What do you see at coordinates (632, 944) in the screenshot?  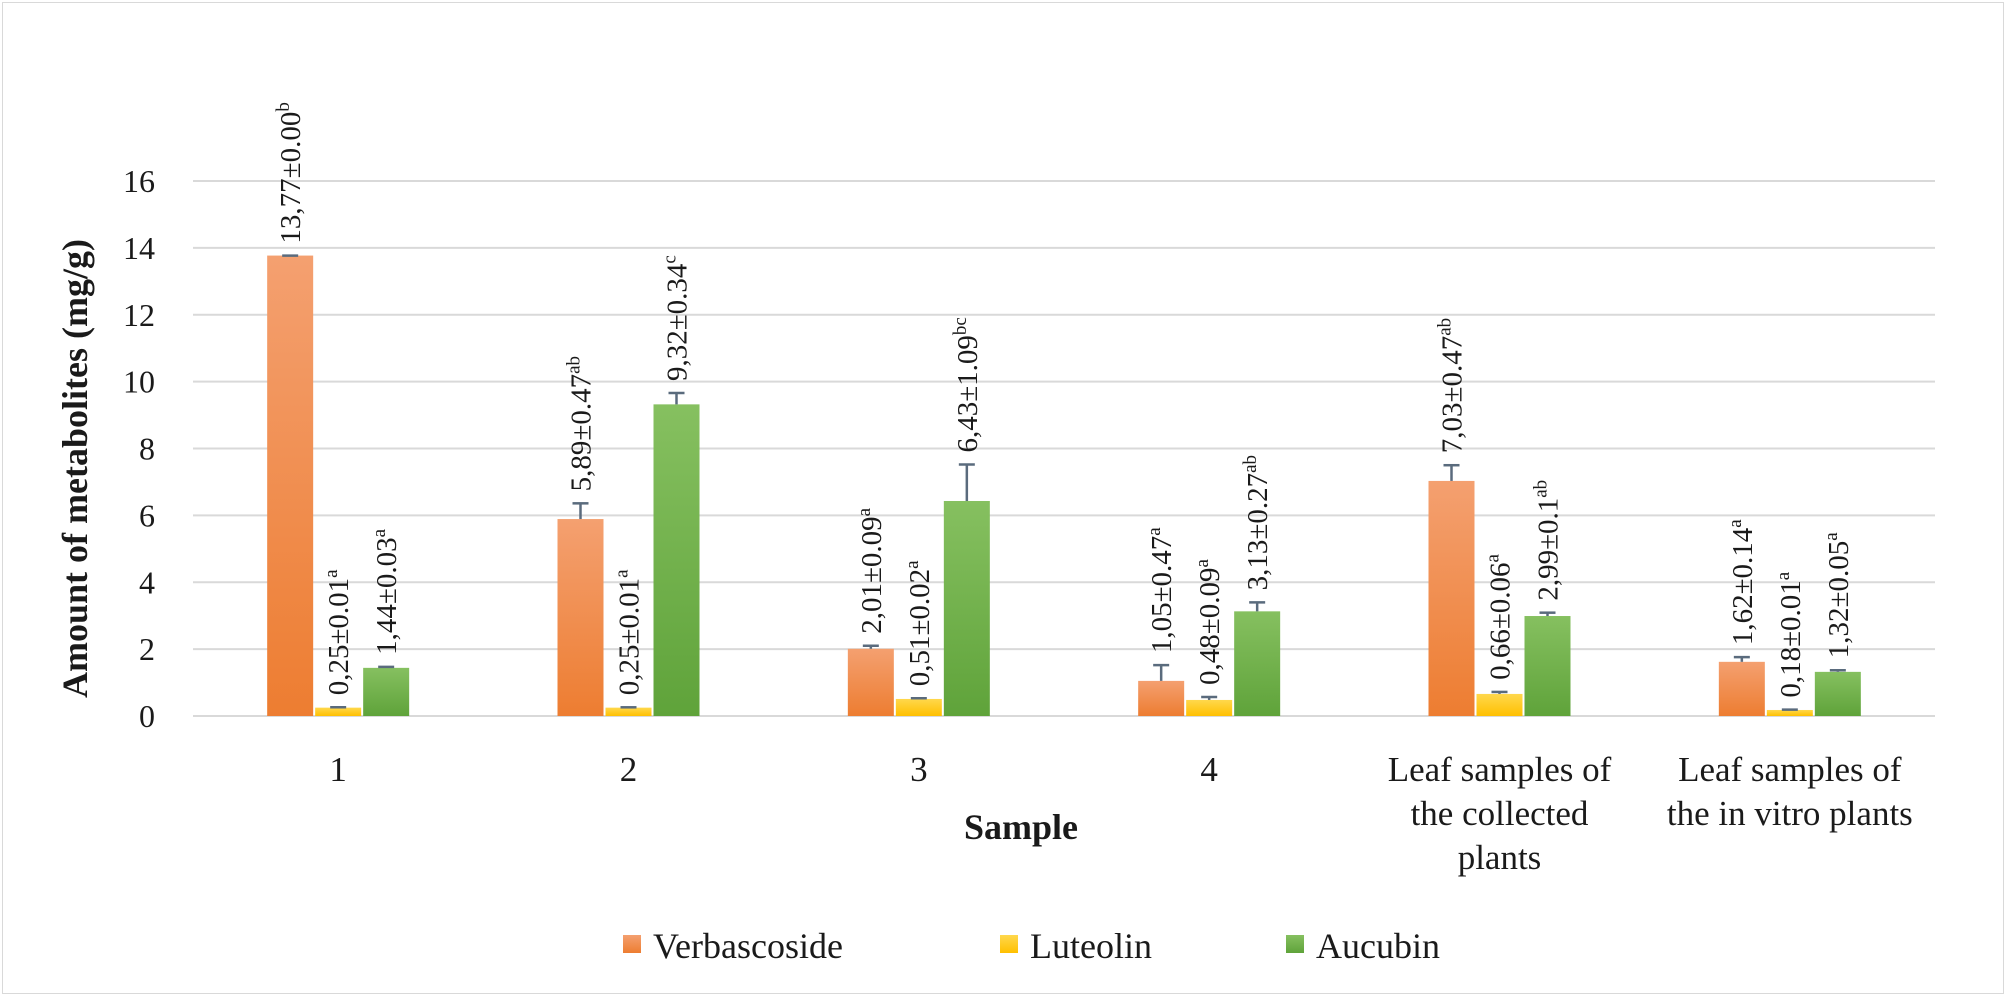 I see `legend-swatch-verbascoside` at bounding box center [632, 944].